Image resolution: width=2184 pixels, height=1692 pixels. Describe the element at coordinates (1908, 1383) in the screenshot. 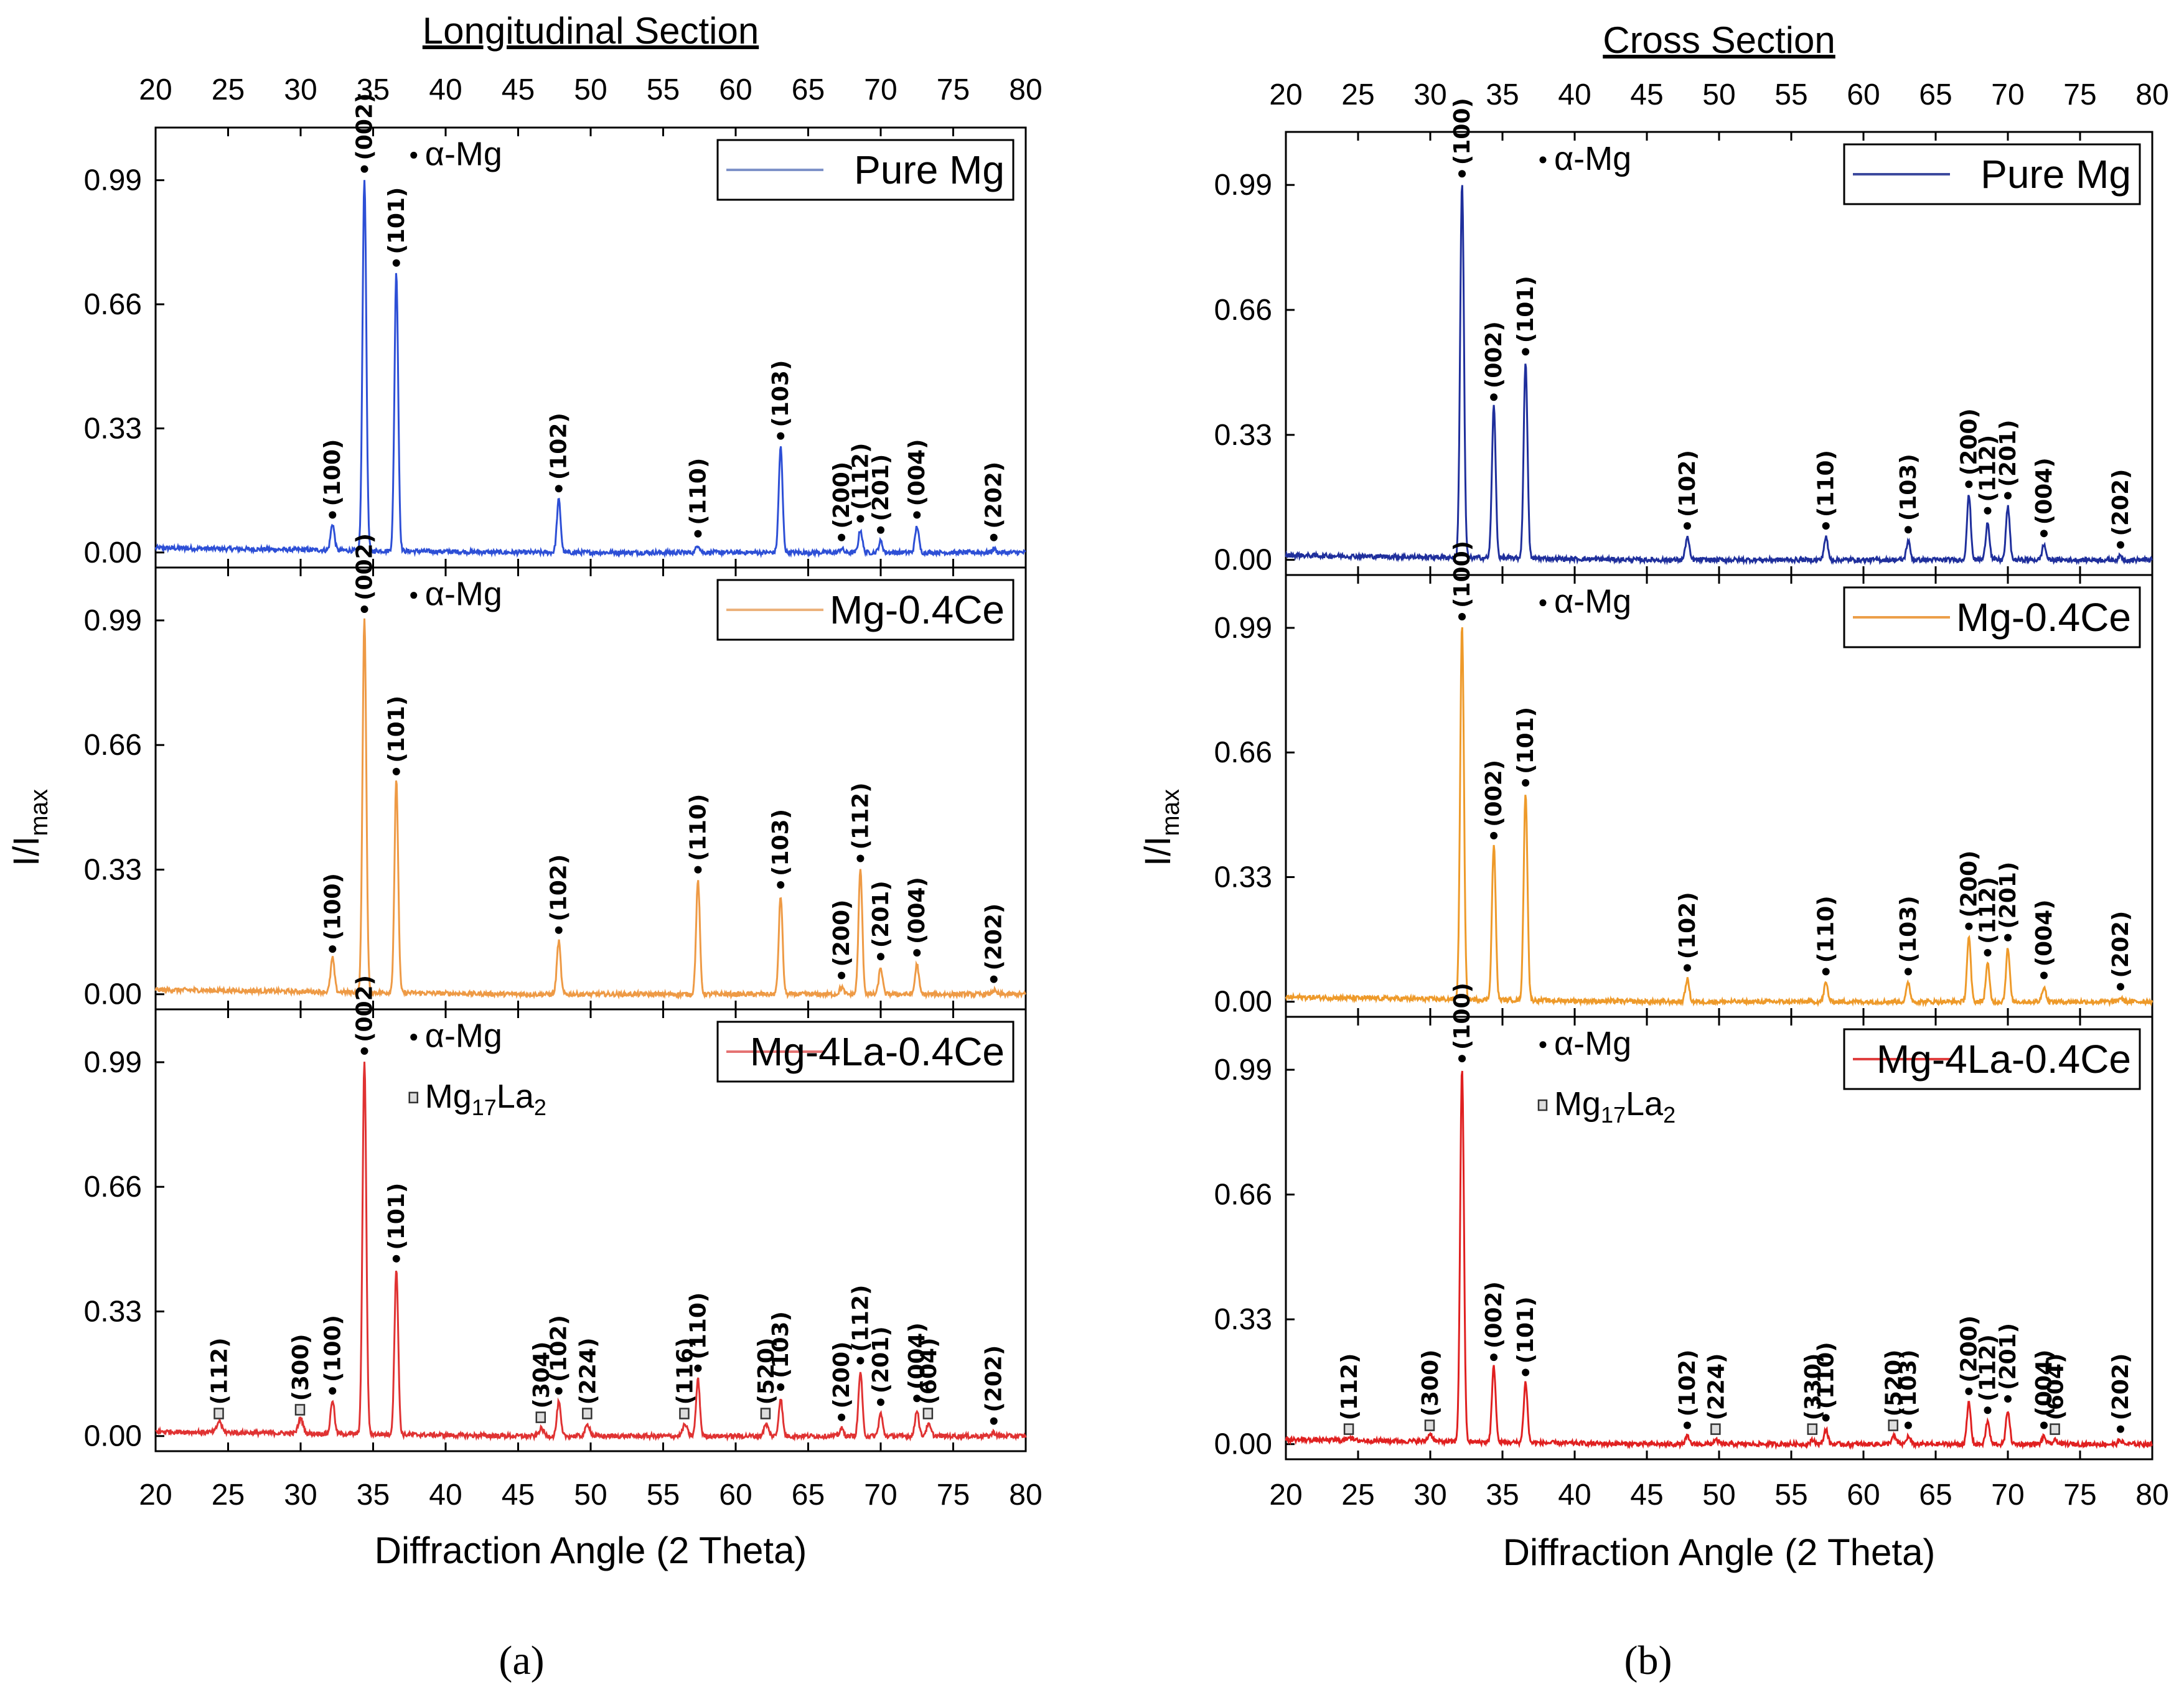

I see `peak-label: (103)` at that location.